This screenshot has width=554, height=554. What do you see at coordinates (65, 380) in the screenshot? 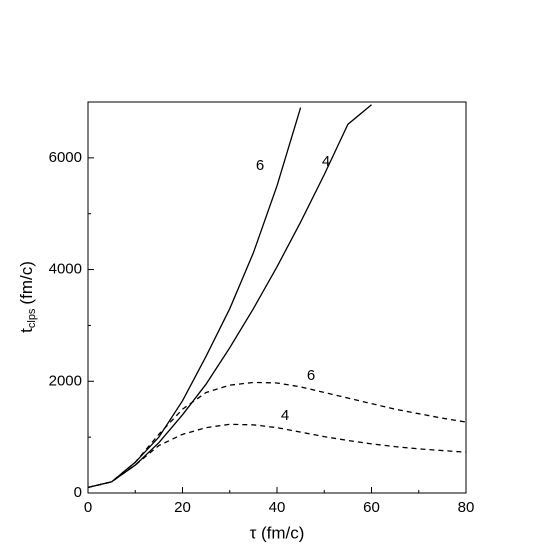
I see `y-tick-label: 2000` at bounding box center [65, 380].